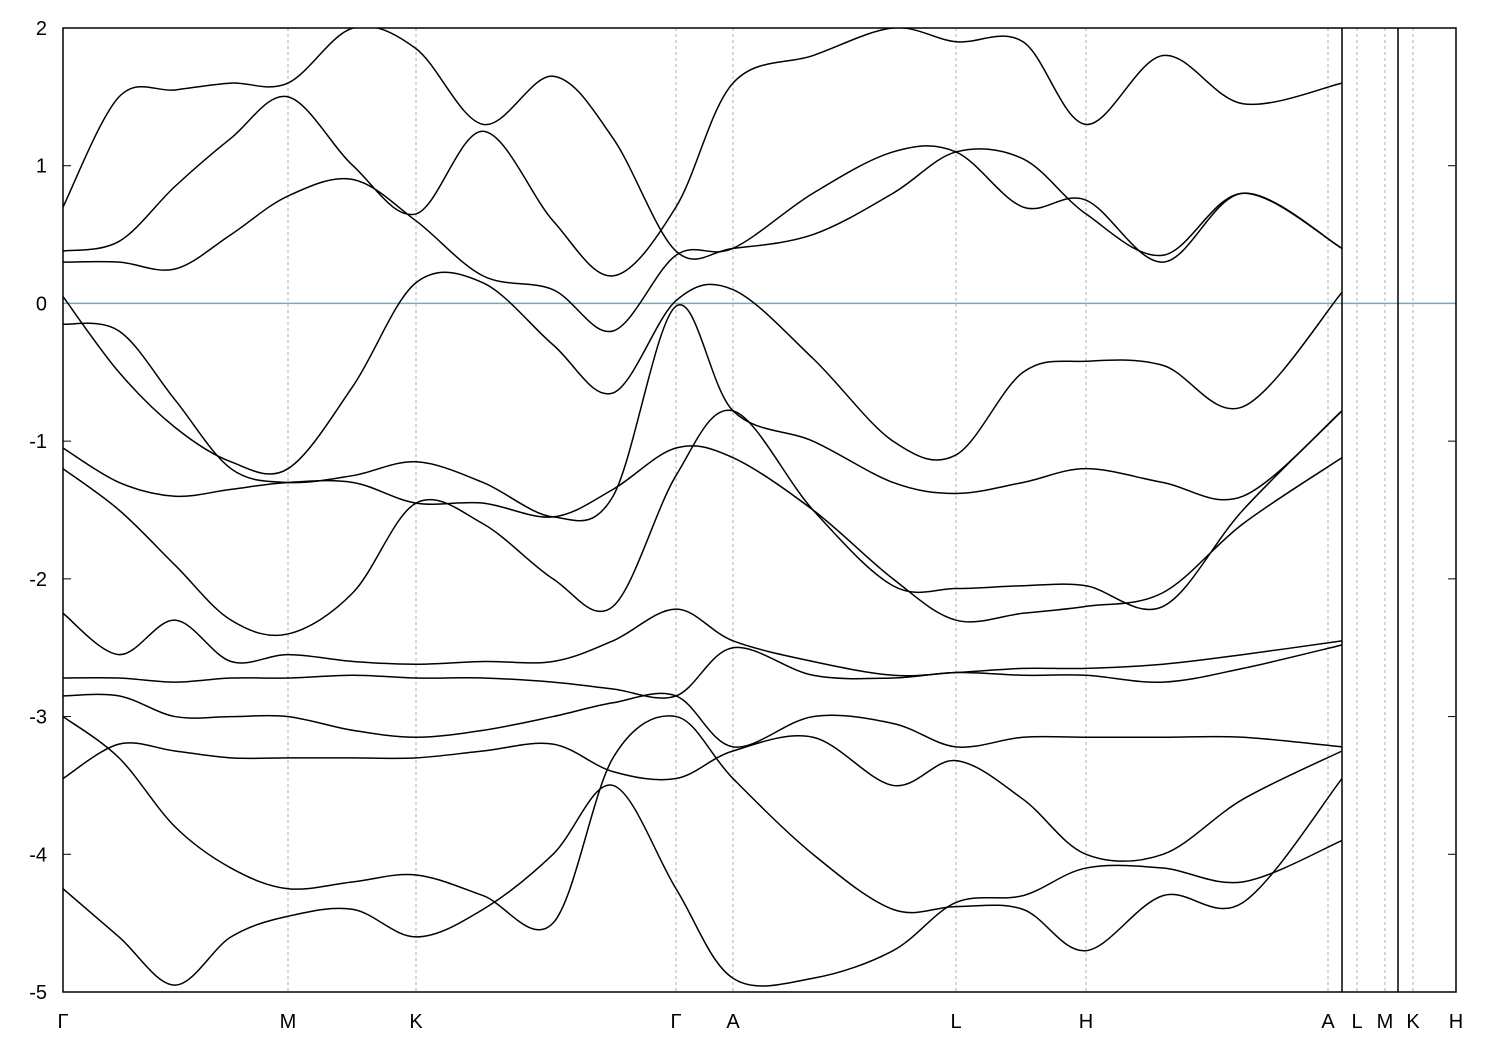  Describe the element at coordinates (41, 304) in the screenshot. I see `y-tick-label: 0` at that location.